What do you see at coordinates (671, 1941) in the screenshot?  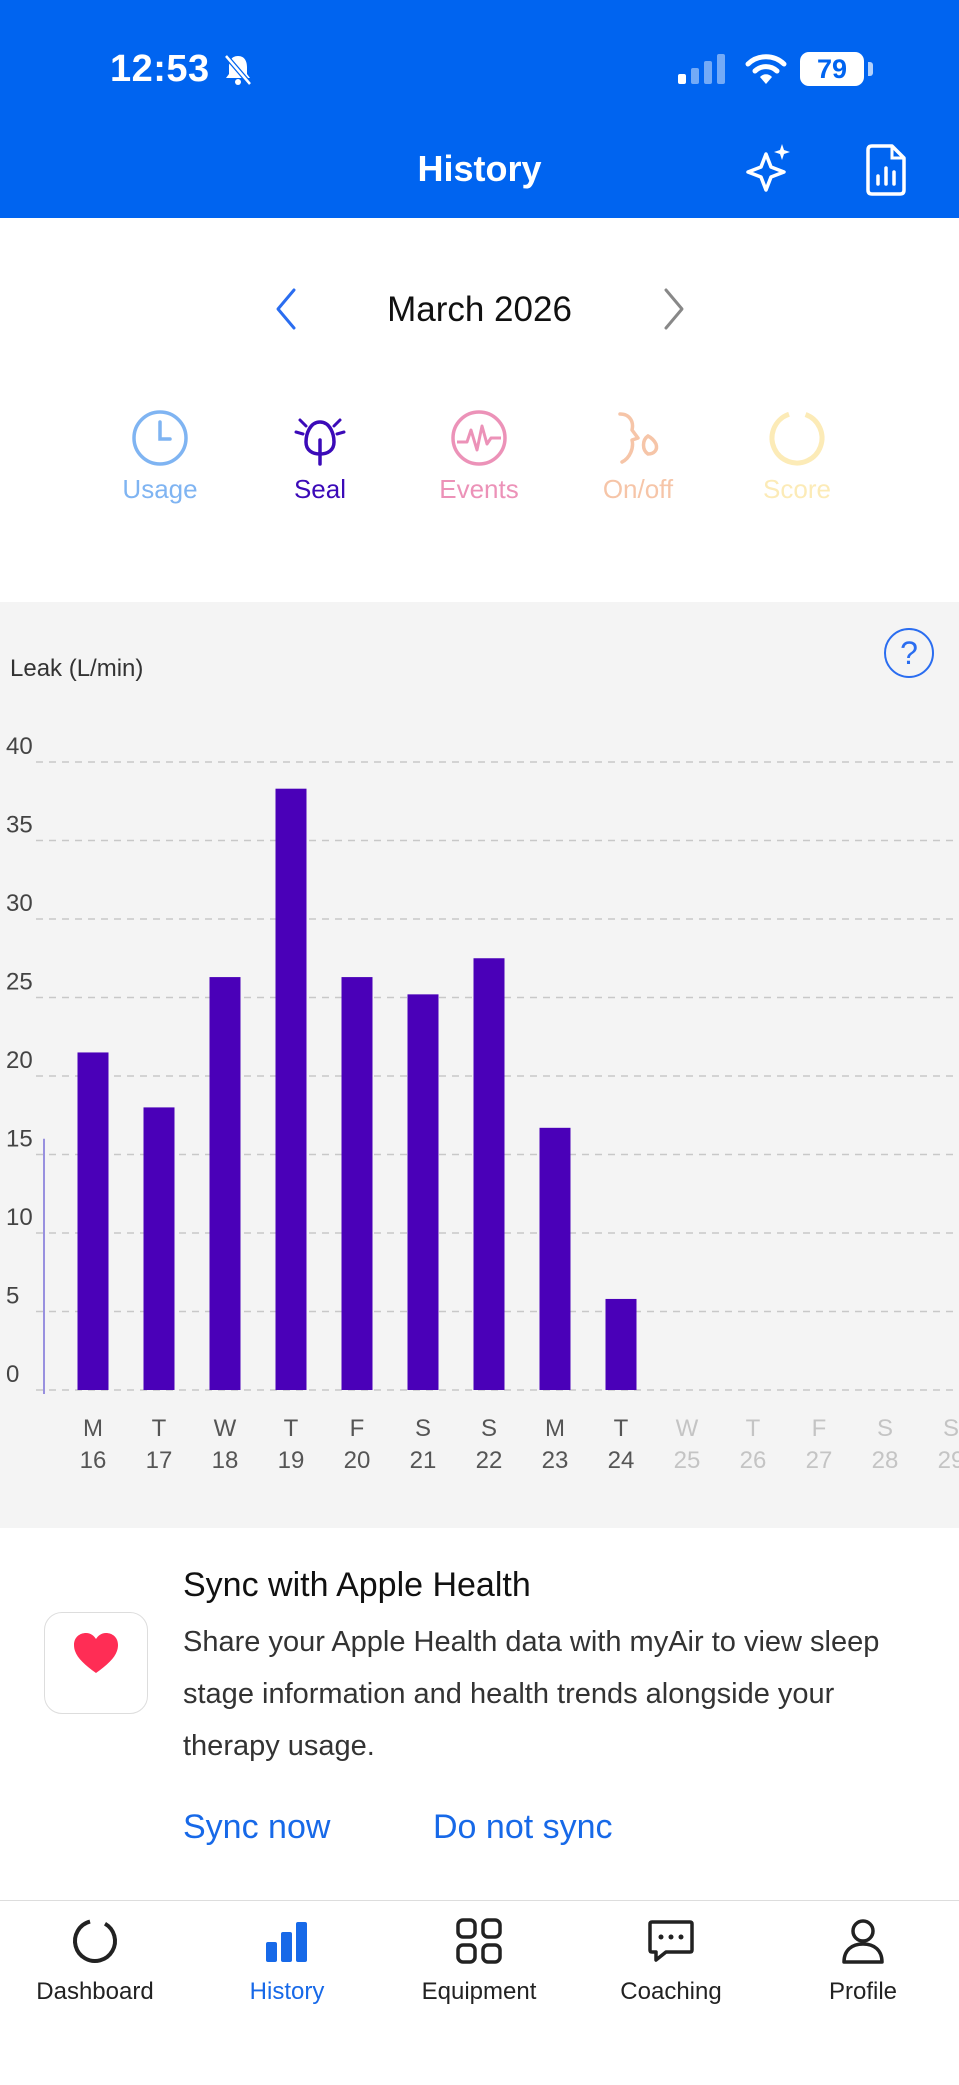 I see `chat-bubble-icon` at bounding box center [671, 1941].